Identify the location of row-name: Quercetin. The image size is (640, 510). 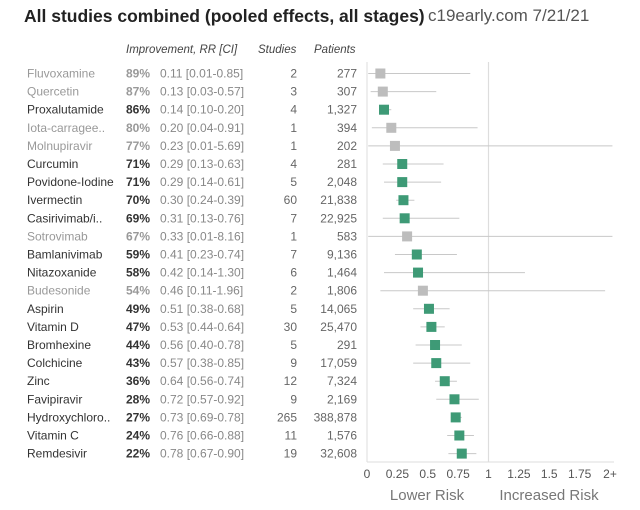
(53, 92).